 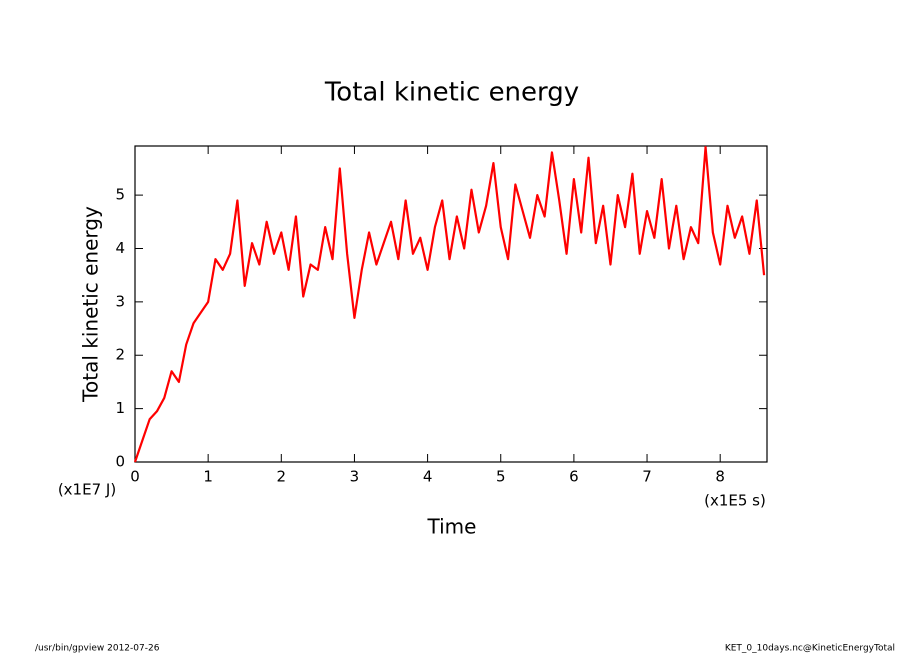 I want to click on y-tick-label: 2, so click(x=120, y=355).